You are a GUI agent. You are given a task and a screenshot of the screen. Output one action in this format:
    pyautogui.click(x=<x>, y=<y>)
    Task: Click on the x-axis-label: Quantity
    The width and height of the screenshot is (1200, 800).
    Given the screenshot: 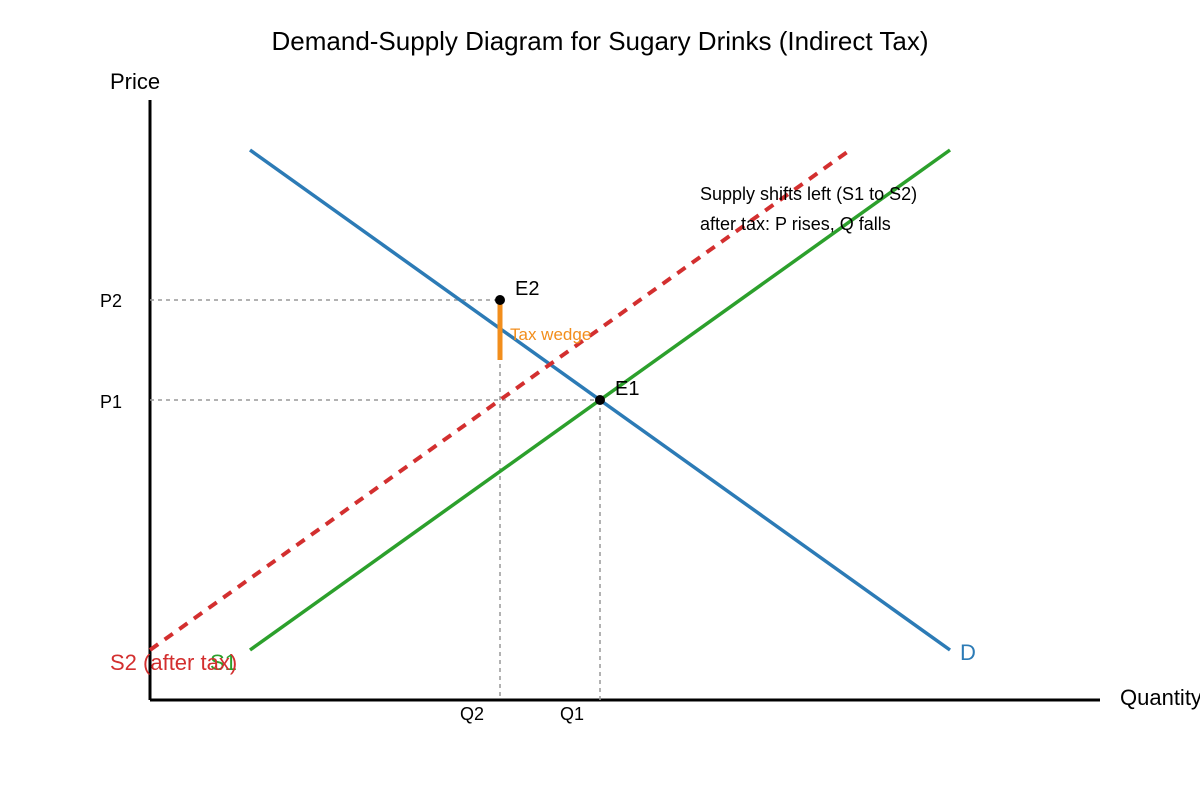 What is the action you would take?
    pyautogui.click(x=1160, y=697)
    